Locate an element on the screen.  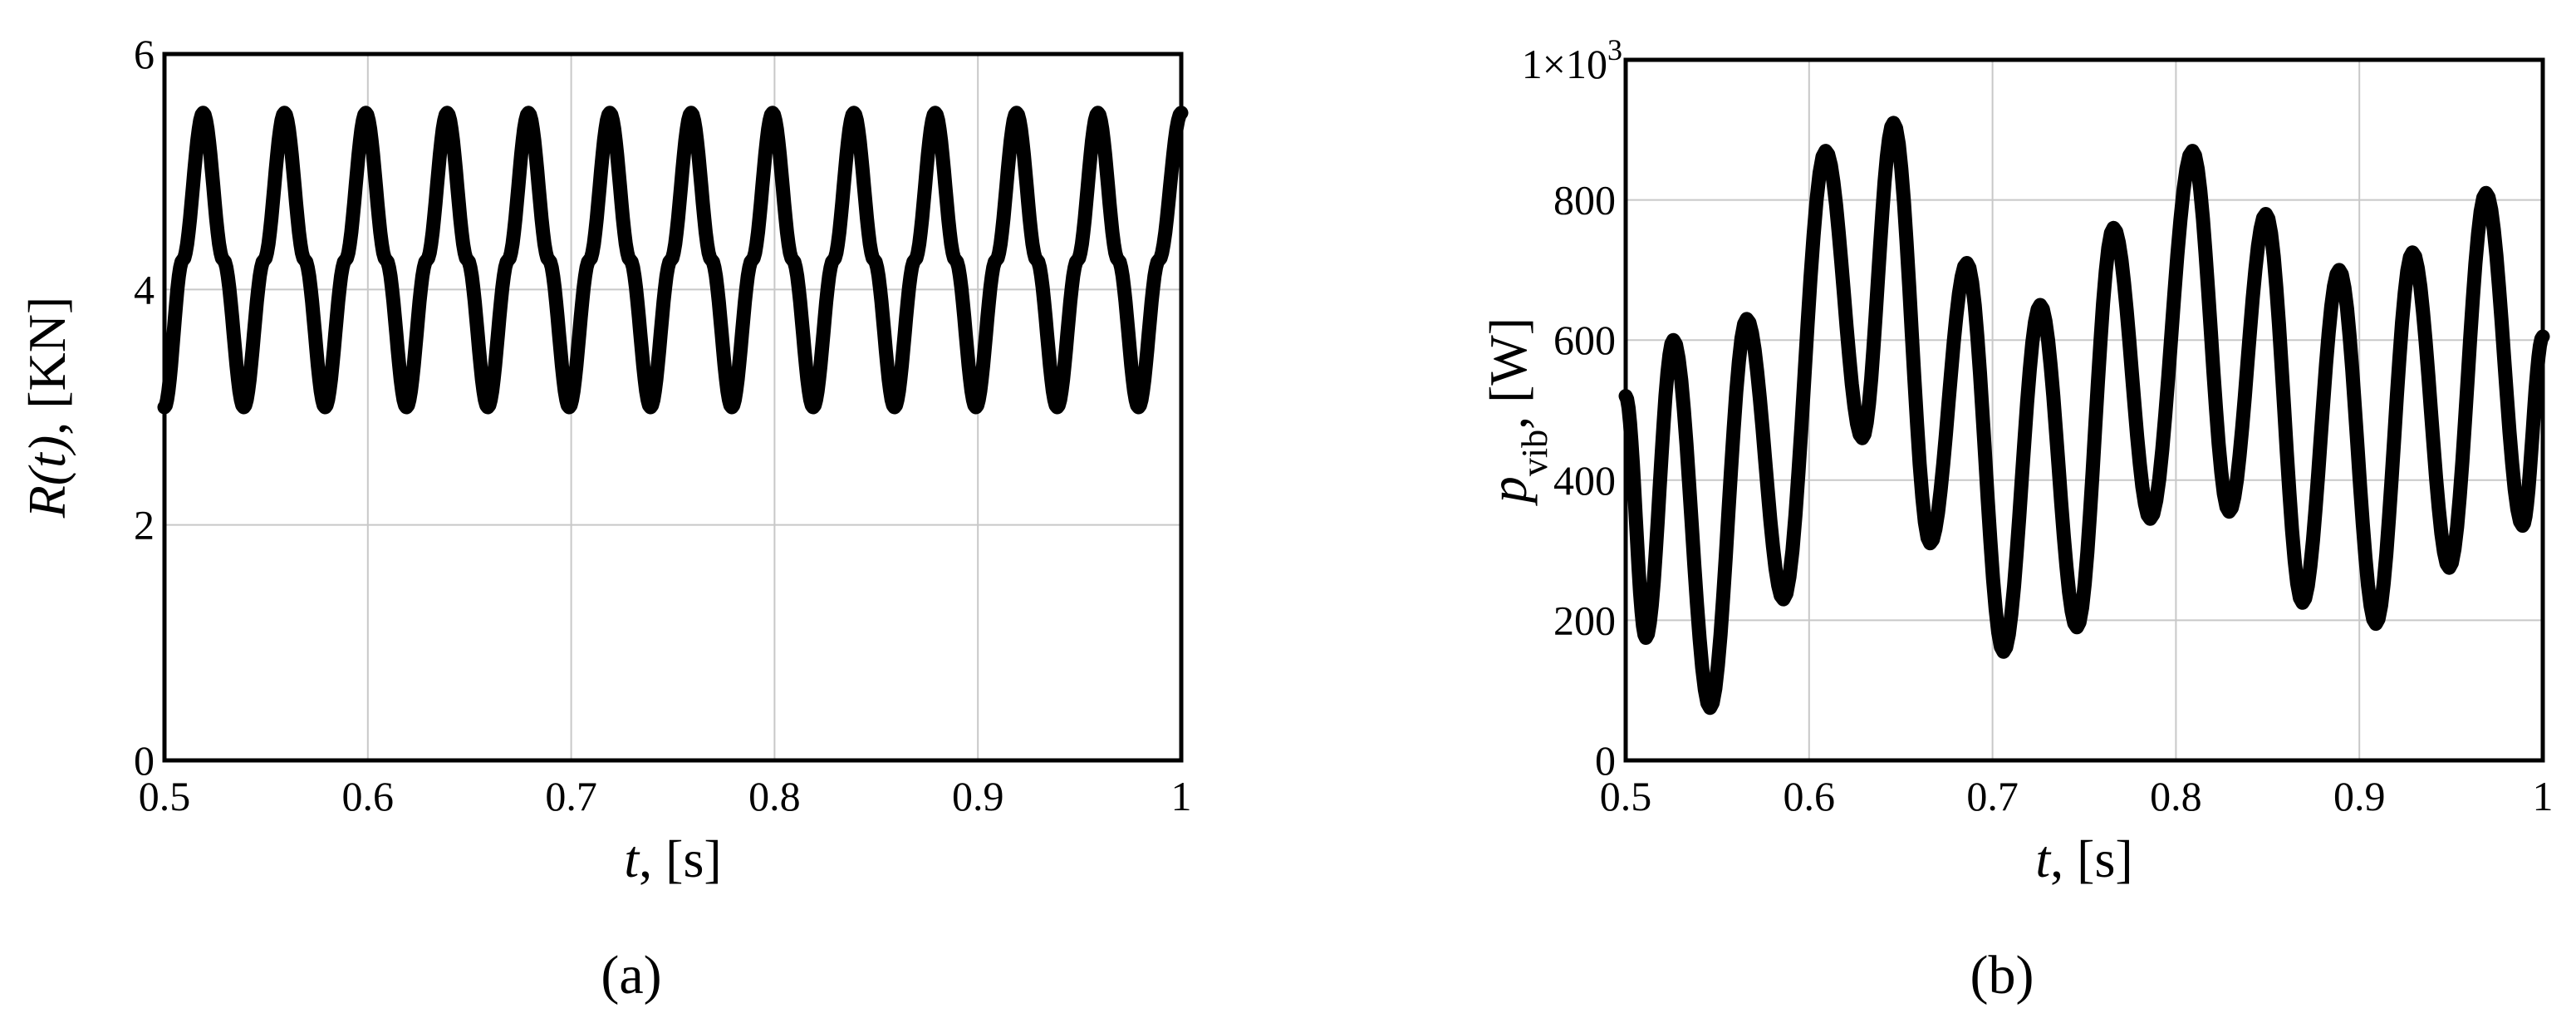
series-layer-a is located at coordinates (673, 260).